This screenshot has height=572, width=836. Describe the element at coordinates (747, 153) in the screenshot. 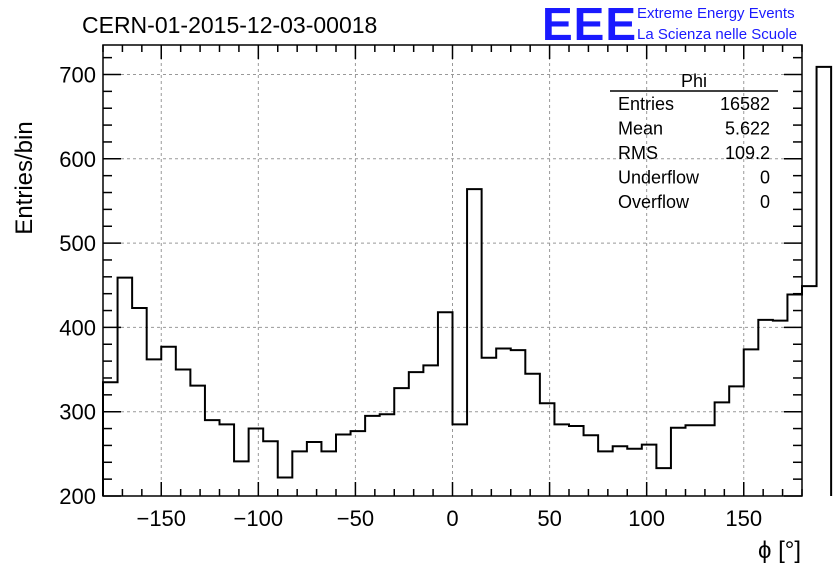

I see `stats-value: 109.2` at that location.